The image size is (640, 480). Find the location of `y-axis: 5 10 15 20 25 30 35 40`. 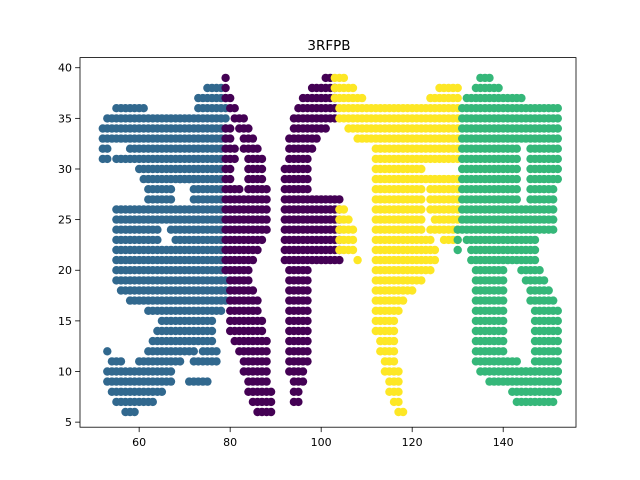

y-axis: 5 10 15 20 25 30 35 40 is located at coordinates (69, 245).